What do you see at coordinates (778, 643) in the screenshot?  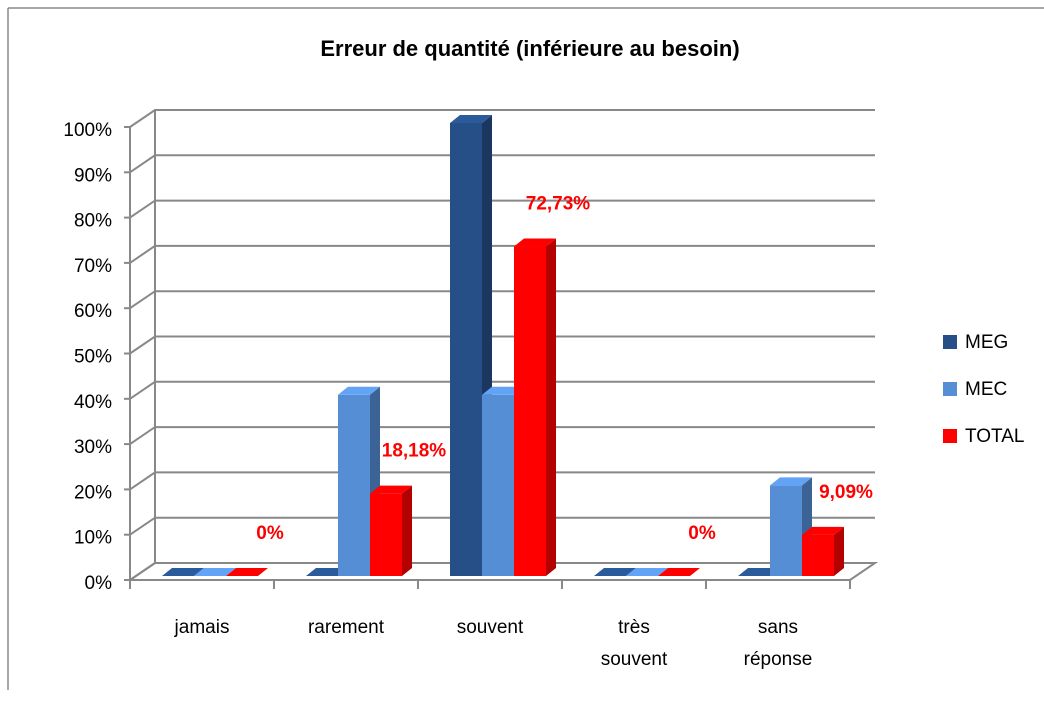 I see `x-tick-label: sans réponse` at bounding box center [778, 643].